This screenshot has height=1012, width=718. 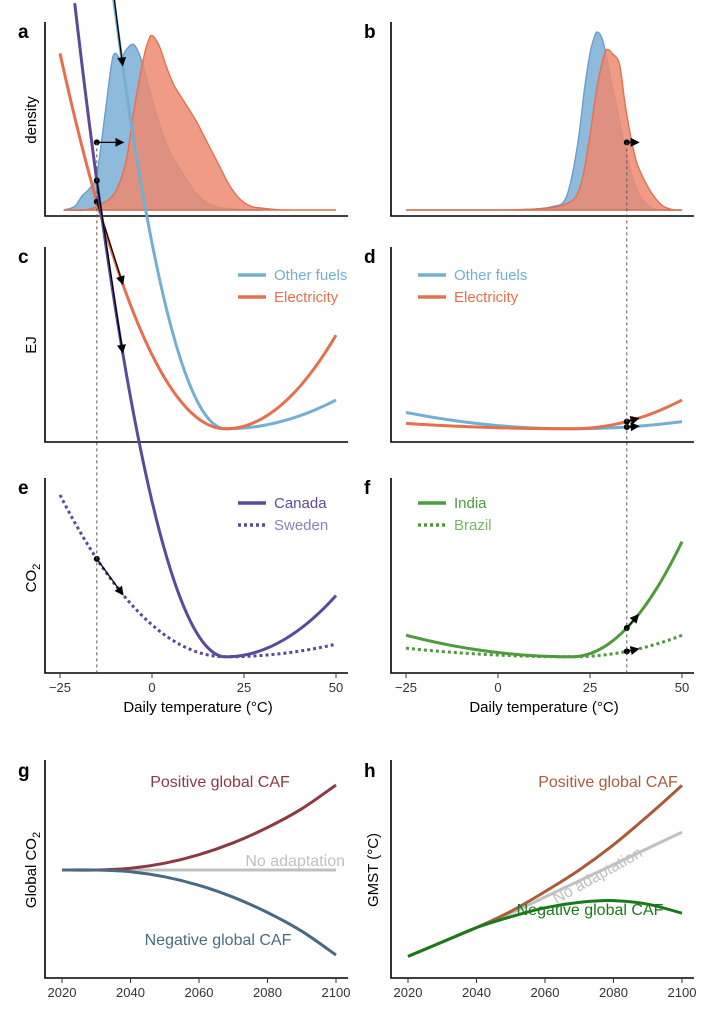 I want to click on ylabel-global-co2: Global CO2, so click(x=33, y=870).